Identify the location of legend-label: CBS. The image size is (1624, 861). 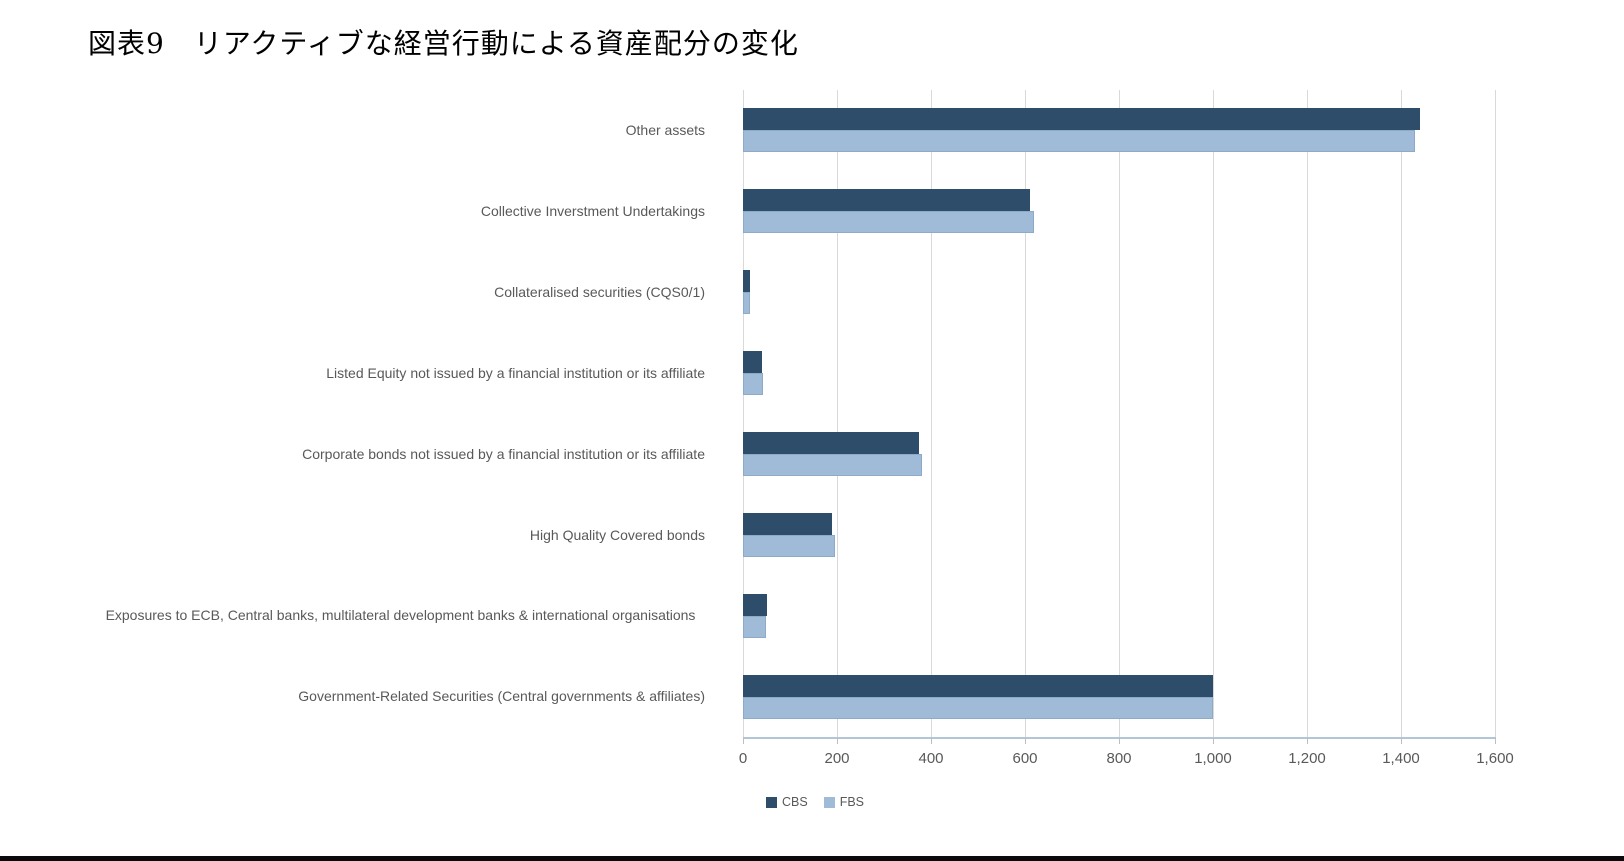
(795, 802).